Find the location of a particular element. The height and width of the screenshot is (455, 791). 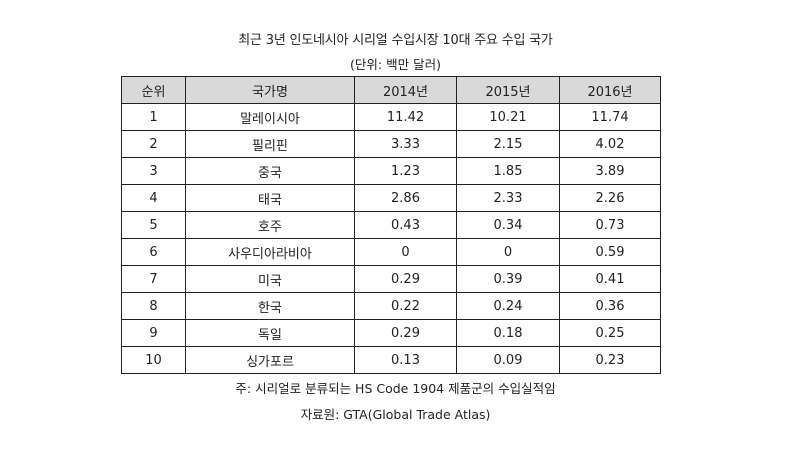

table-row: 6 사우디아라비아 0 0 0.59 is located at coordinates (391, 252).